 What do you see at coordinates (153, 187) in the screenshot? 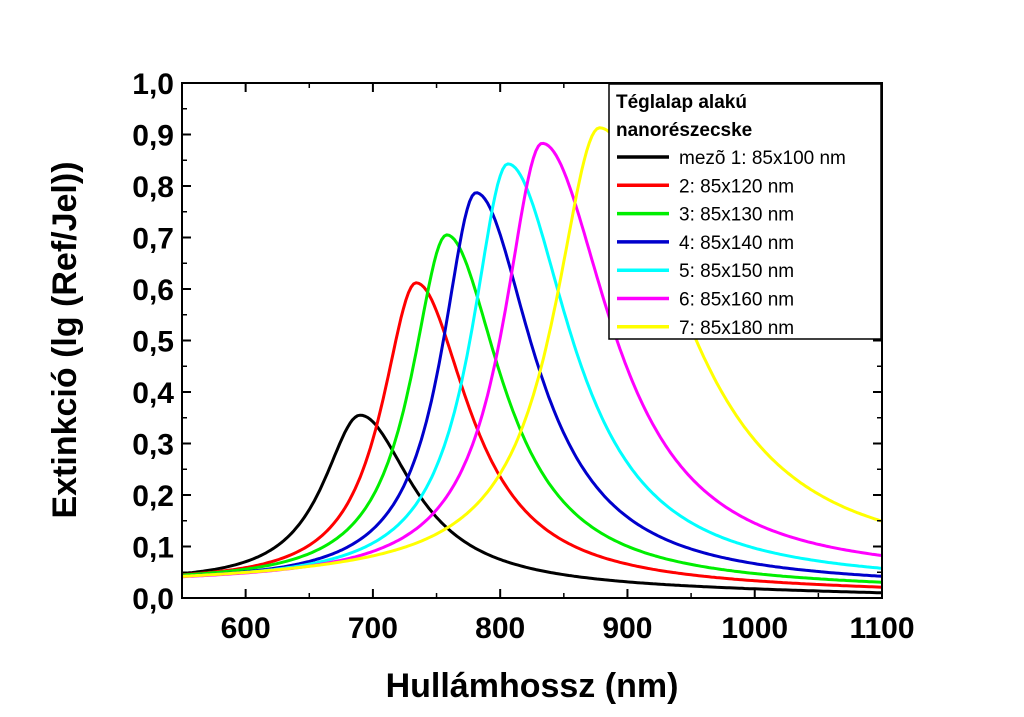
I see `y-tick-label-8: 0,8` at bounding box center [153, 187].